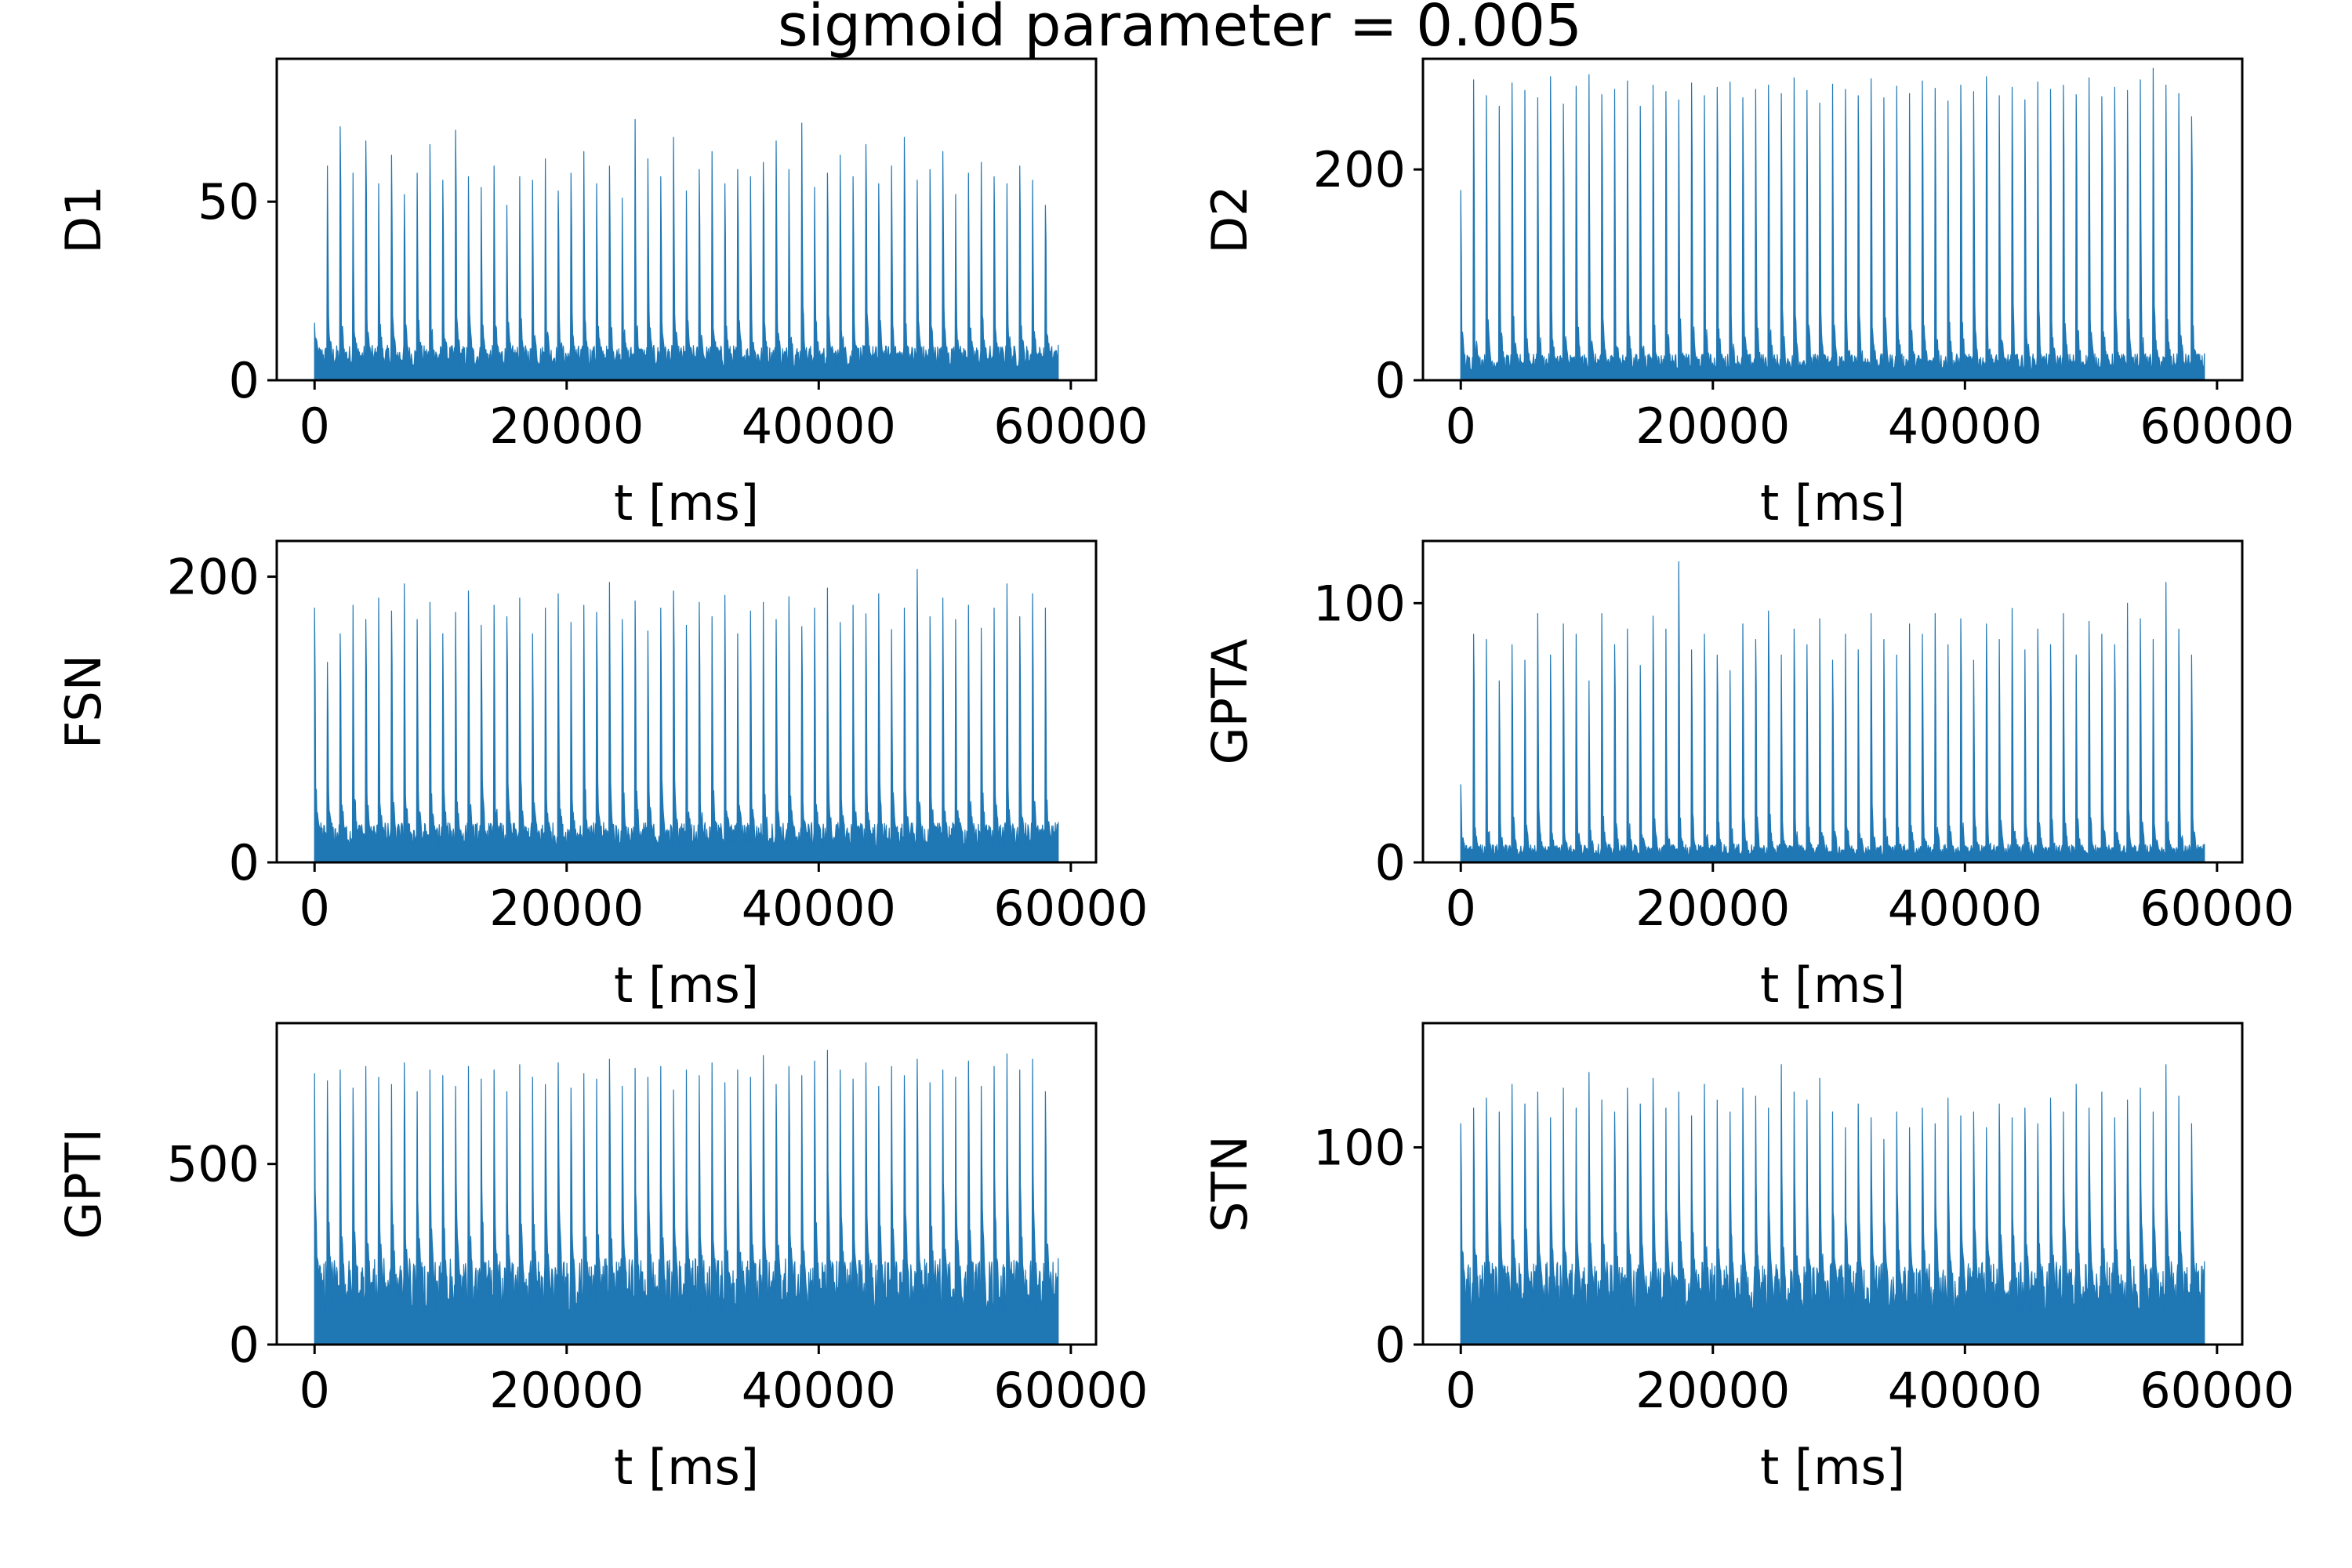  What do you see at coordinates (686, 503) in the screenshot?
I see `x-axis-label-d1: t [ms]` at bounding box center [686, 503].